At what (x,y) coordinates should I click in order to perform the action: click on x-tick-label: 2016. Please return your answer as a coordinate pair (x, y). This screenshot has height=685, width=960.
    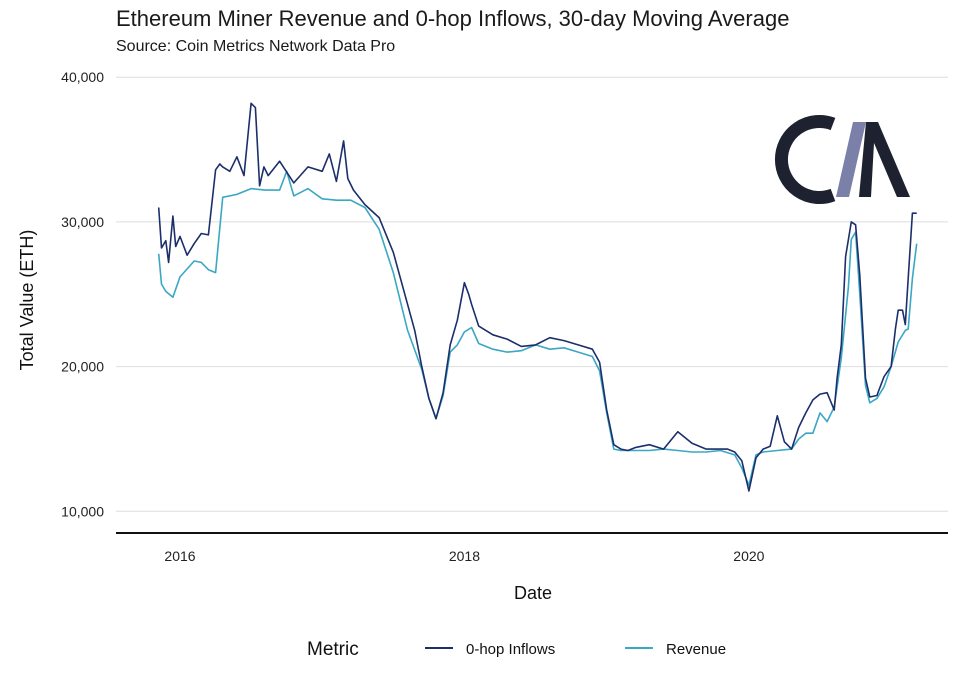
    Looking at the image, I should click on (179, 556).